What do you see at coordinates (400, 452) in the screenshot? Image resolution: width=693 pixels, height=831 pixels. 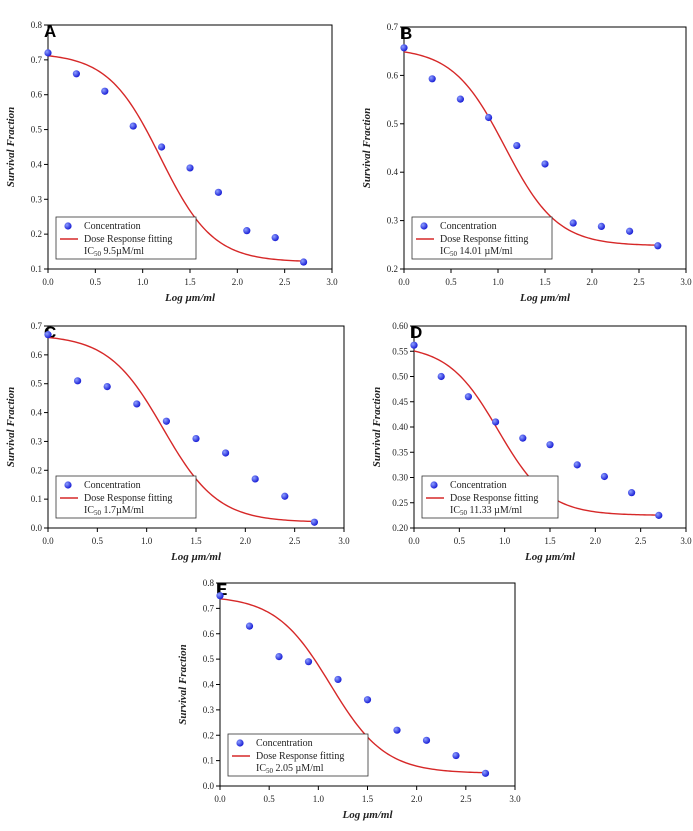 I see `y-tick-label: 0.35` at bounding box center [400, 452].